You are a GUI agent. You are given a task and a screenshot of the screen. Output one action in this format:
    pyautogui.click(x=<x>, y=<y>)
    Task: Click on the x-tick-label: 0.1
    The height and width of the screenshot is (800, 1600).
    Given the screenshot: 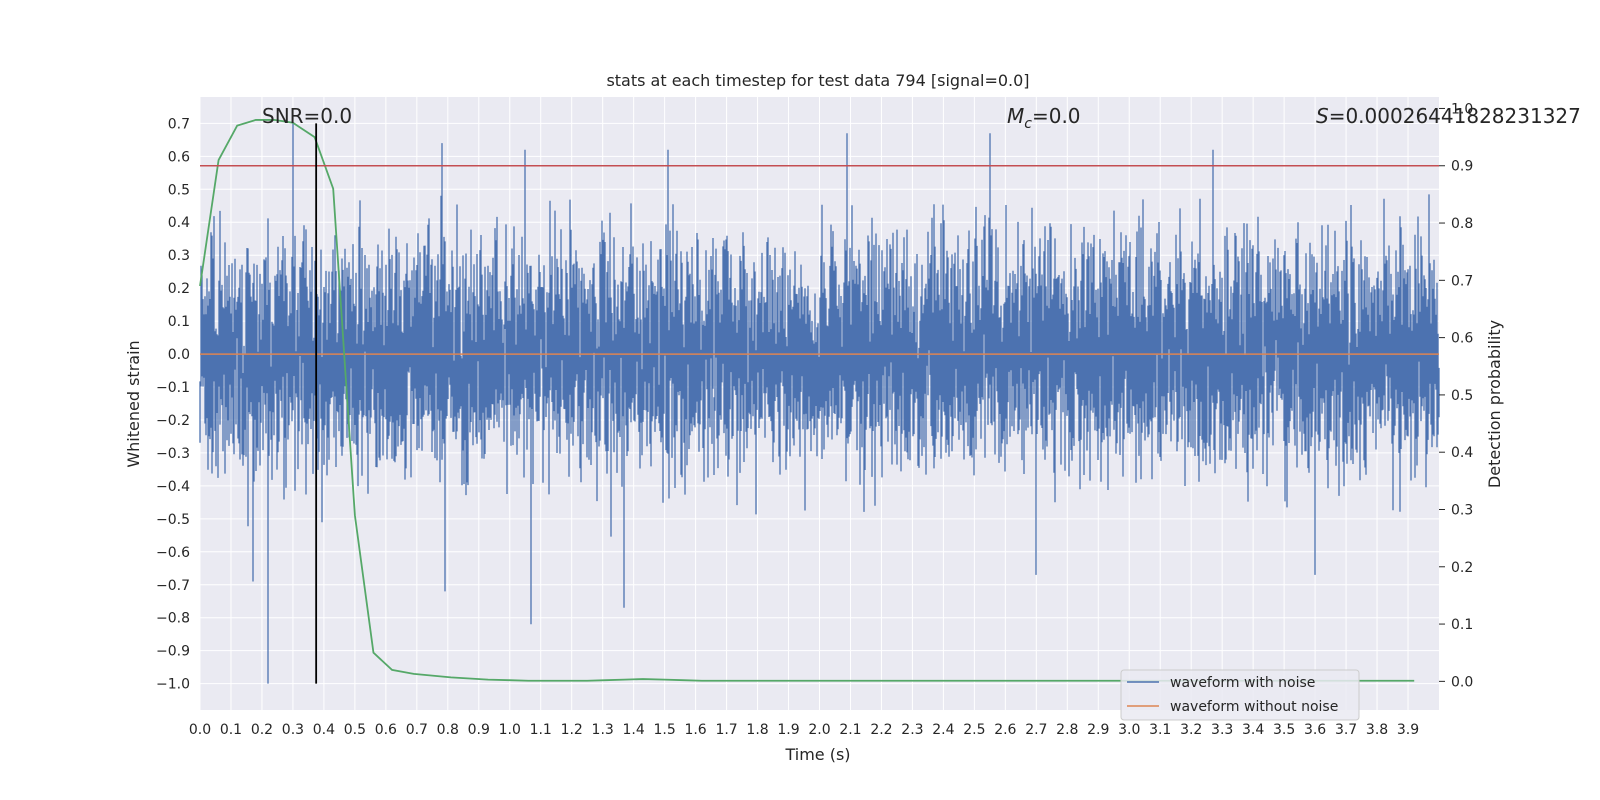 What is the action you would take?
    pyautogui.click(x=231, y=730)
    